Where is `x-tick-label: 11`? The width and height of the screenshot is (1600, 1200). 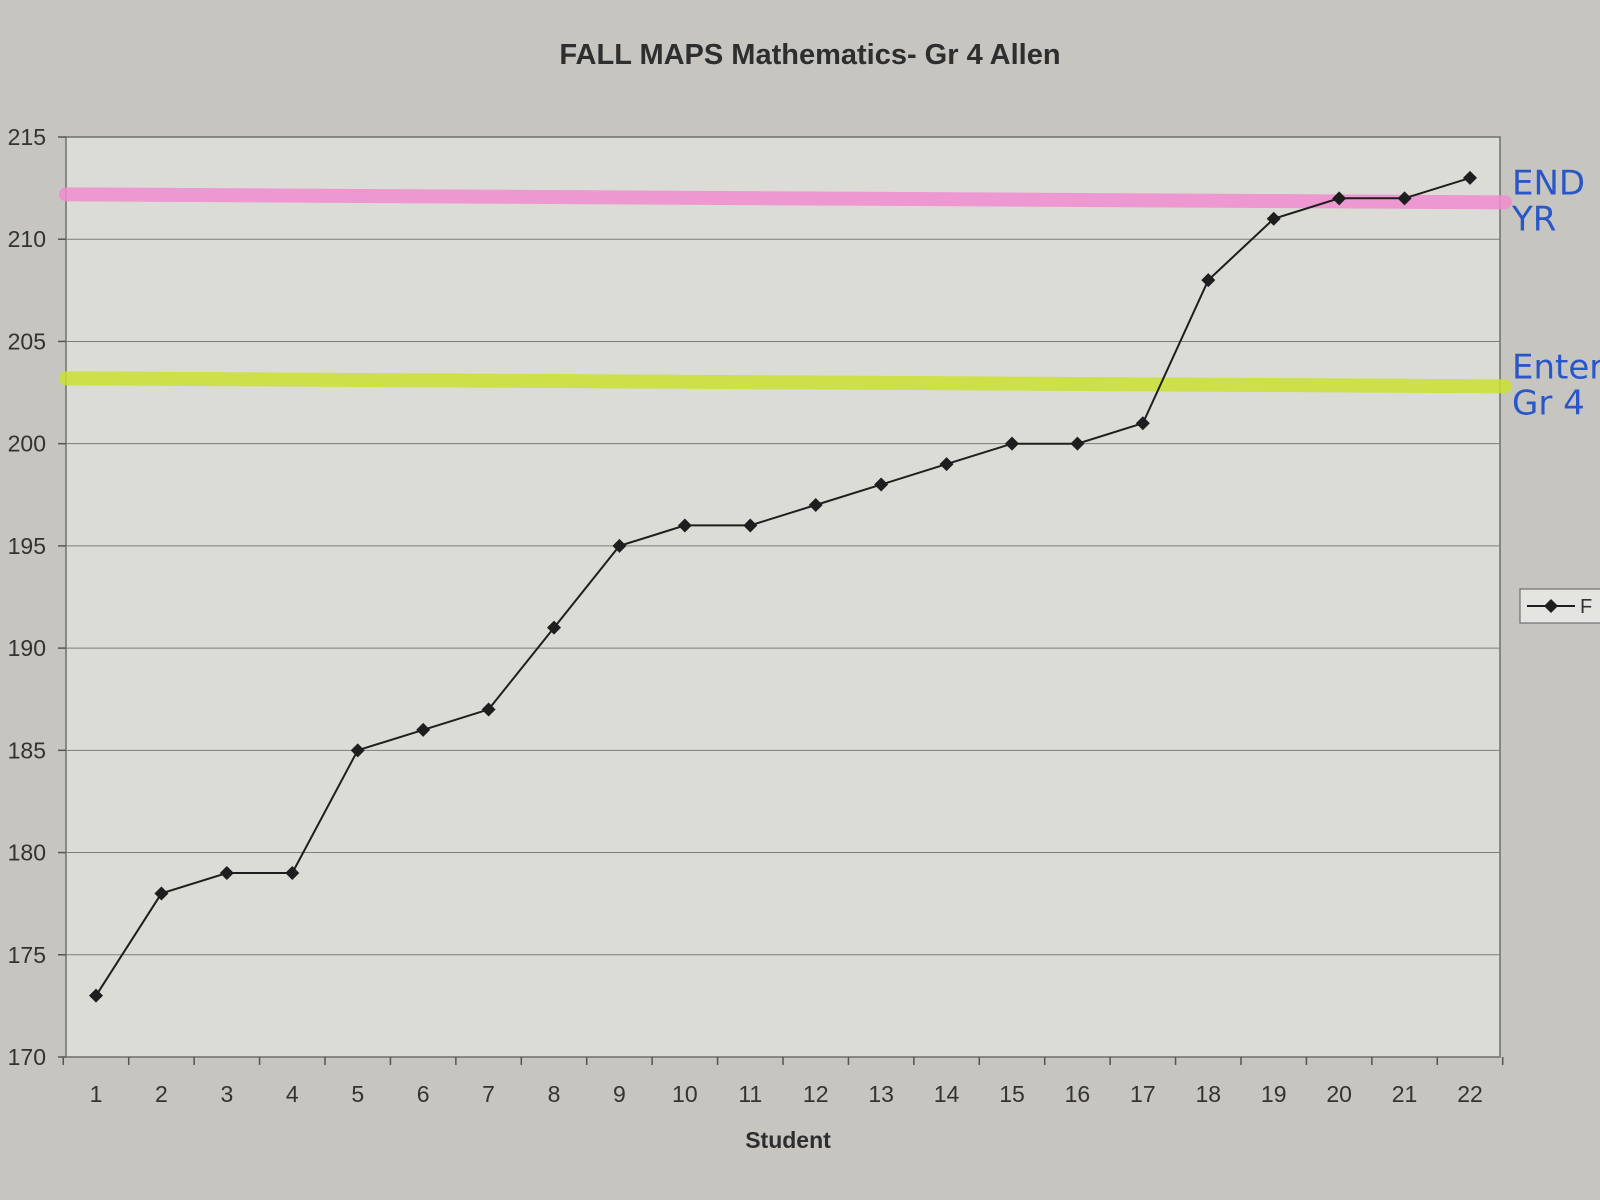 x-tick-label: 11 is located at coordinates (750, 1094).